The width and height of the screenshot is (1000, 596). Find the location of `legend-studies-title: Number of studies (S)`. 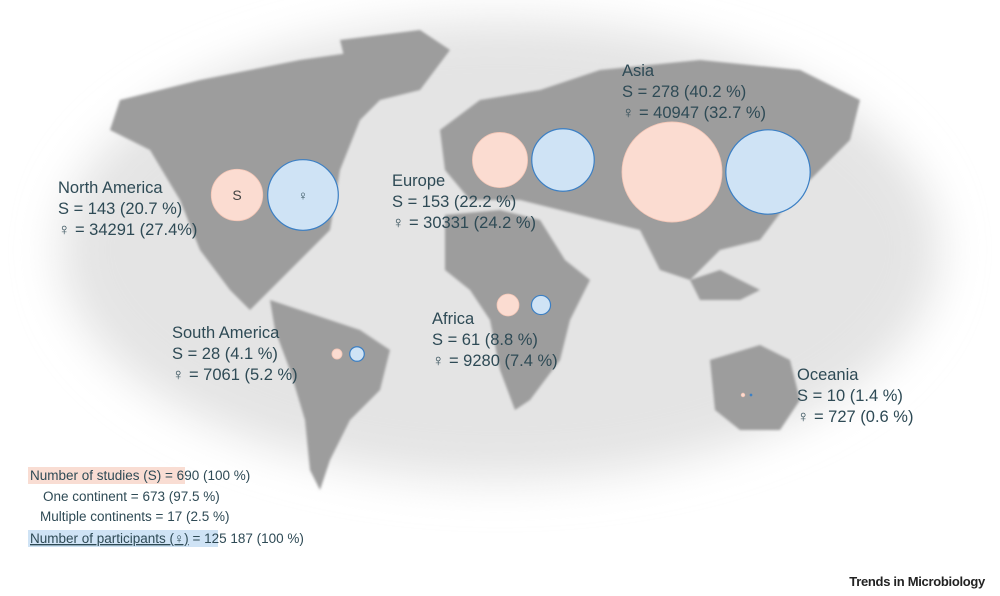

legend-studies-title: Number of studies (S) is located at coordinates (95, 475).